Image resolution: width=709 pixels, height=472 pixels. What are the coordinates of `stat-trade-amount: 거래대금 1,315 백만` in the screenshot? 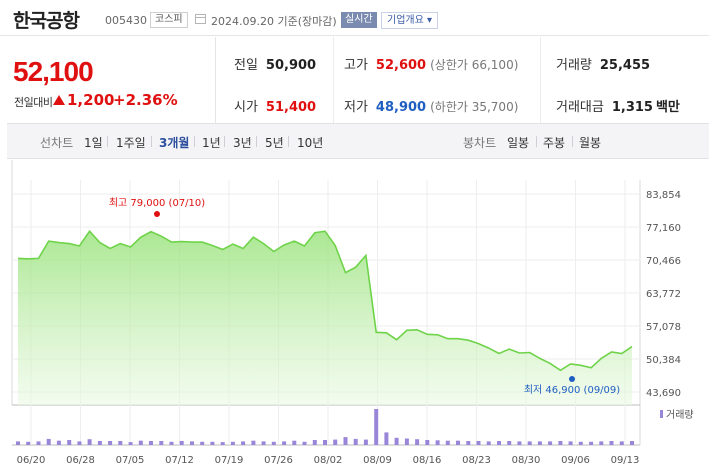 It's located at (618, 105).